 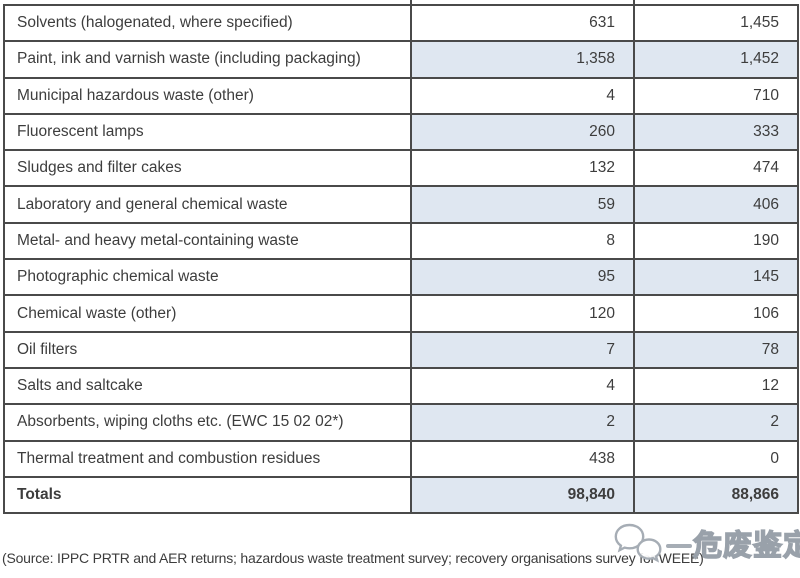 I want to click on row-label-cell: Laboratory and general chemical waste, so click(x=207, y=204).